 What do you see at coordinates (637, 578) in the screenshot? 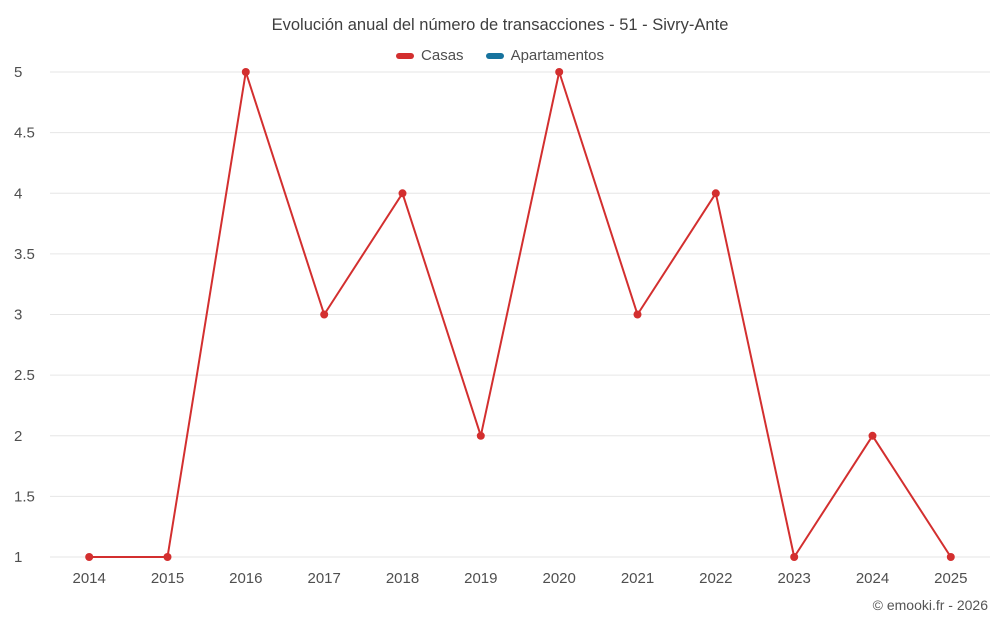
I see `x-axis-label: 2021` at bounding box center [637, 578].